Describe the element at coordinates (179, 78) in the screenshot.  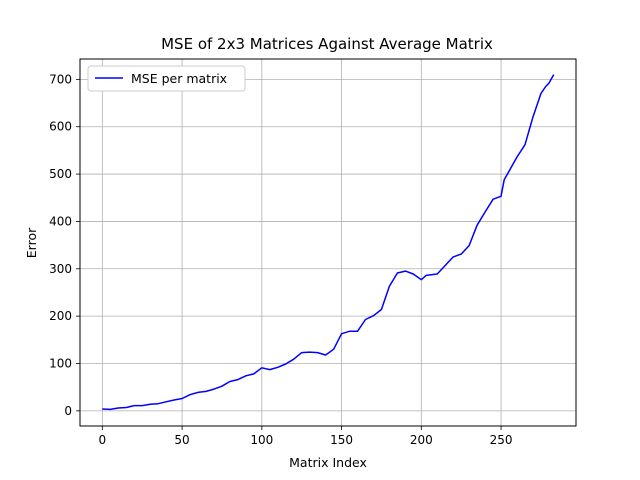
I see `legend-label-mse-per-matrix: MSE per matrix` at that location.